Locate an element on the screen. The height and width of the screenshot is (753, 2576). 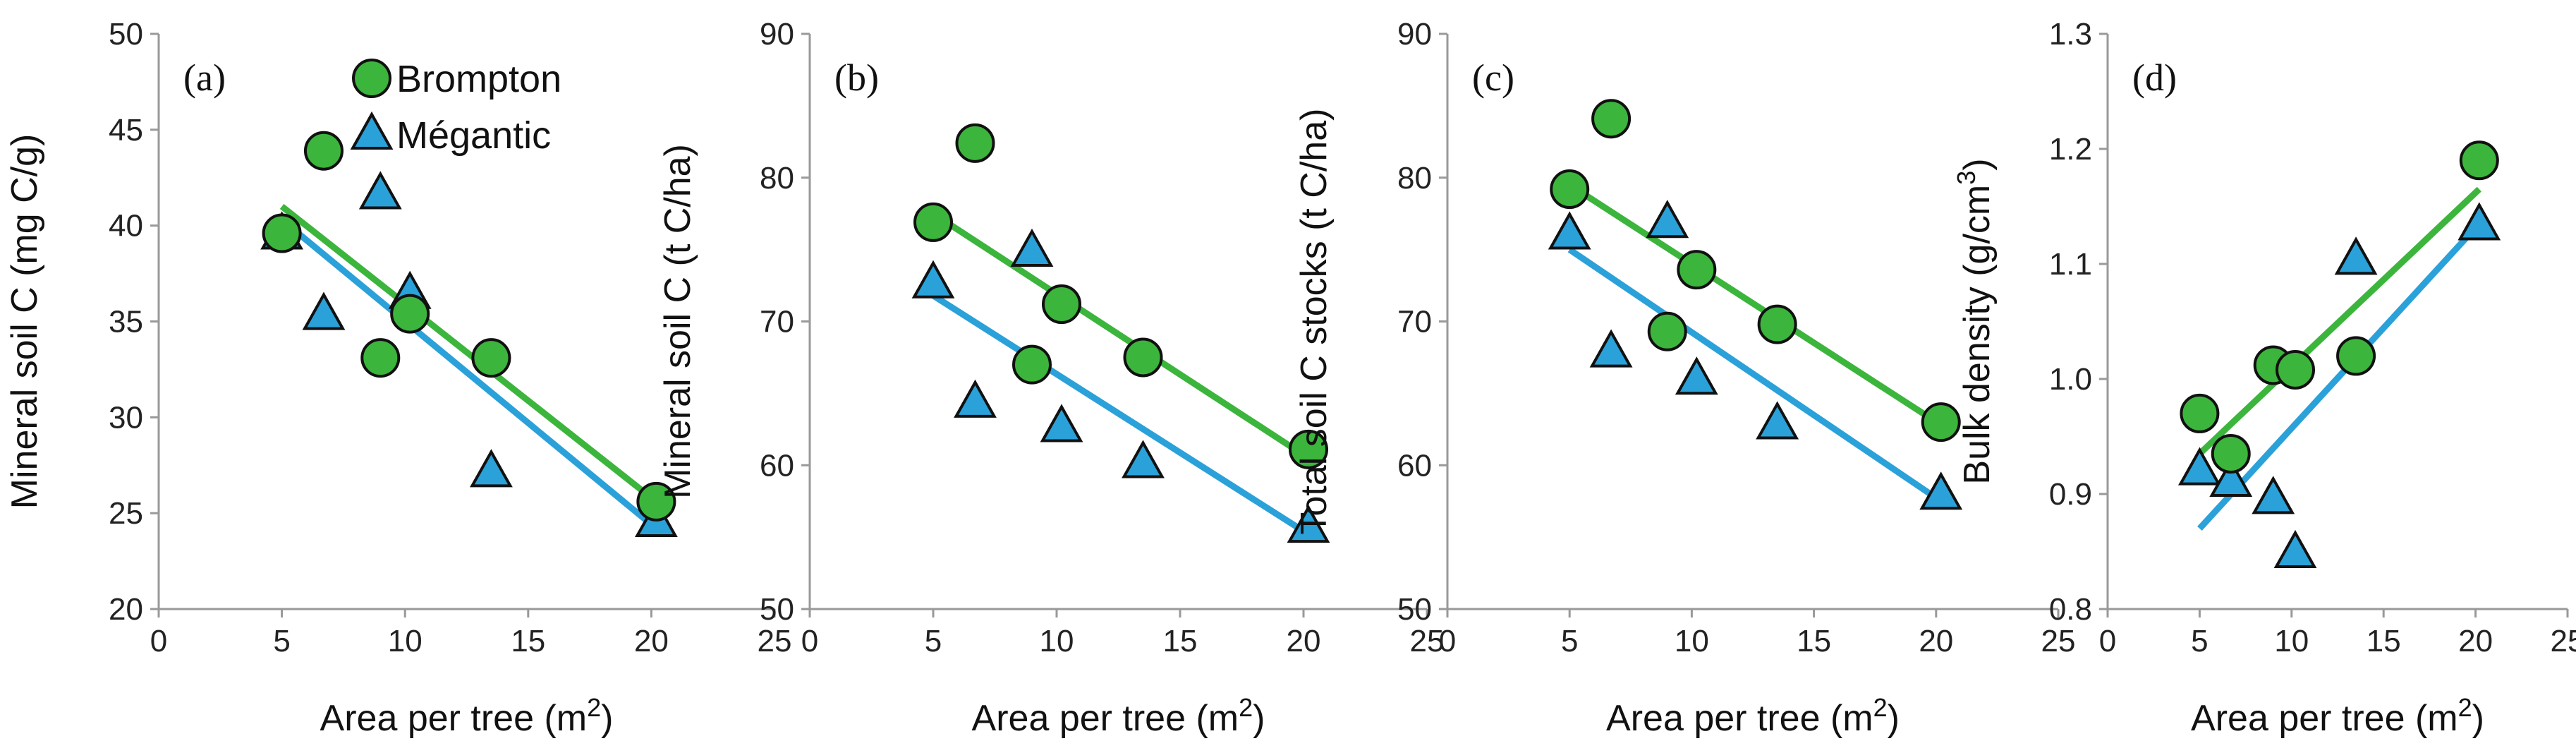
y-tick-label: 0.8 is located at coordinates (2070, 609).